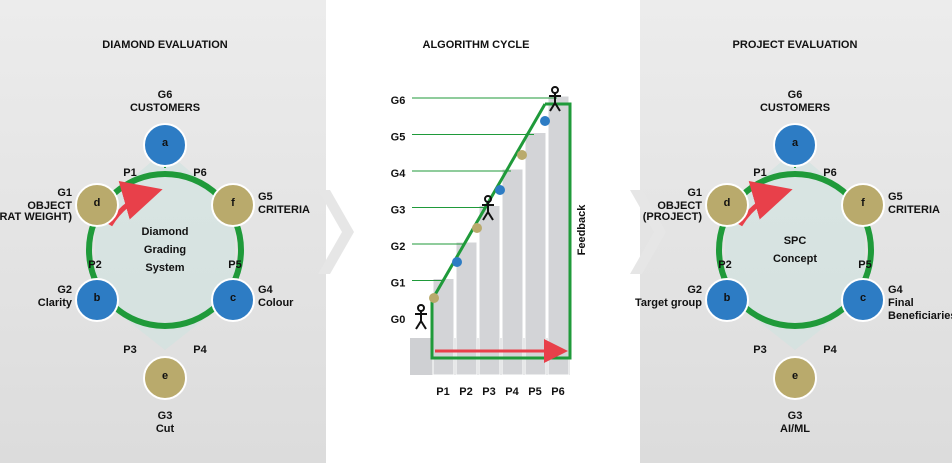  What do you see at coordinates (55, 303) in the screenshot?
I see `node-label: Clarity` at bounding box center [55, 303].